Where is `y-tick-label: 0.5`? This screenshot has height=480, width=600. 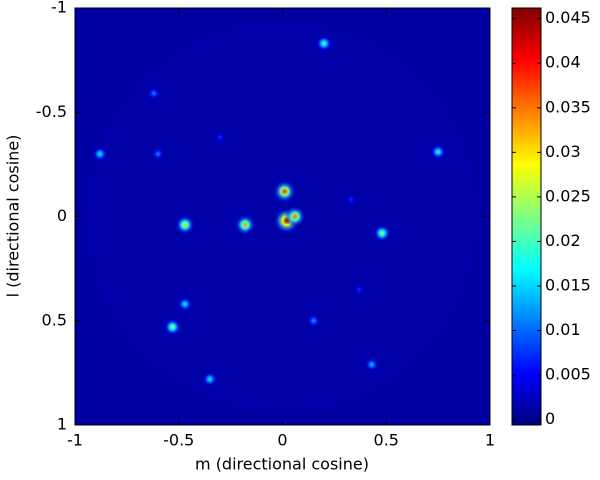
y-tick-label: 0.5 is located at coordinates (54, 319).